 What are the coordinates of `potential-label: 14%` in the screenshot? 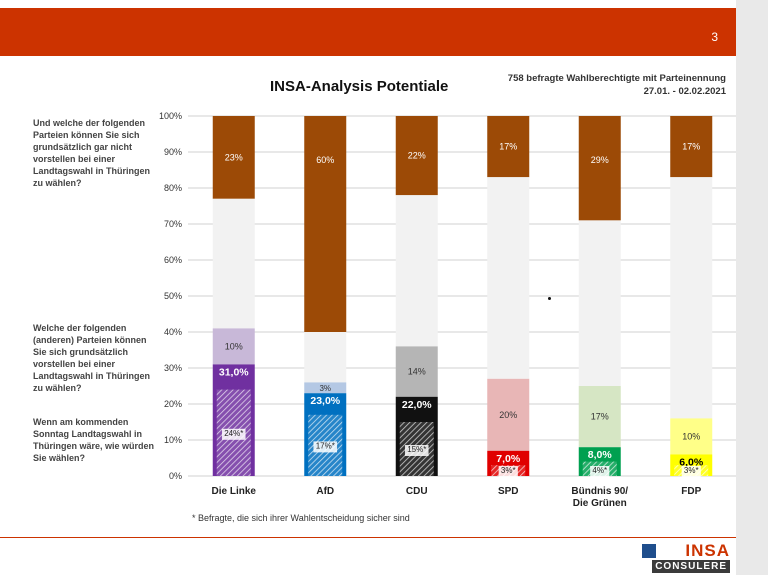 It's located at (417, 372).